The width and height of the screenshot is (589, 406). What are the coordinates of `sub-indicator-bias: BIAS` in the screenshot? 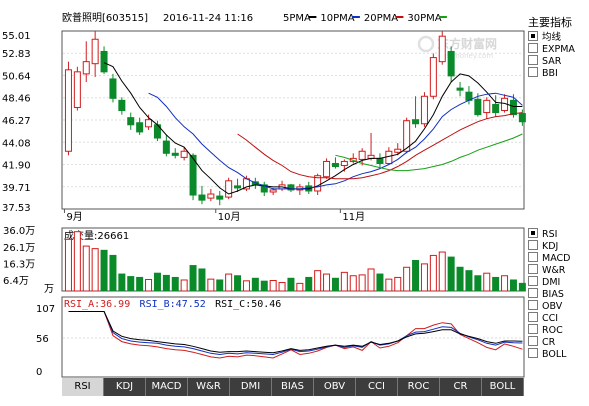 It's located at (548, 294).